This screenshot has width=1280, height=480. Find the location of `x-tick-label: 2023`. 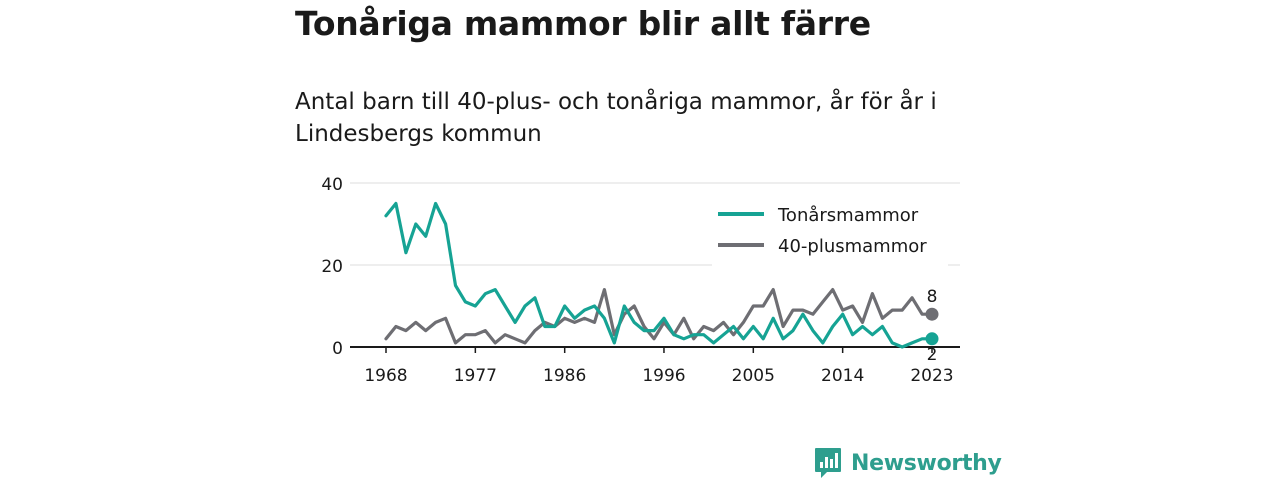

x-tick-label: 2023 is located at coordinates (931, 376).